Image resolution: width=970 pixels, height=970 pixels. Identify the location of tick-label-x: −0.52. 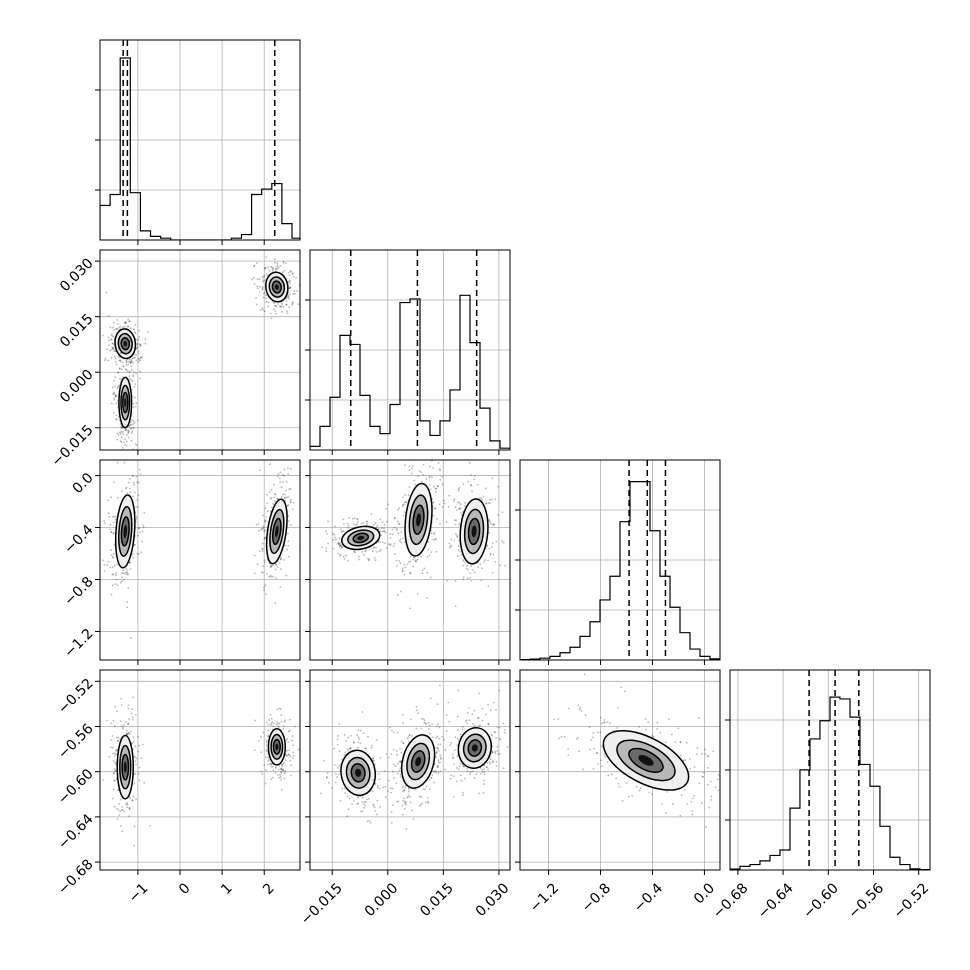
(912, 901).